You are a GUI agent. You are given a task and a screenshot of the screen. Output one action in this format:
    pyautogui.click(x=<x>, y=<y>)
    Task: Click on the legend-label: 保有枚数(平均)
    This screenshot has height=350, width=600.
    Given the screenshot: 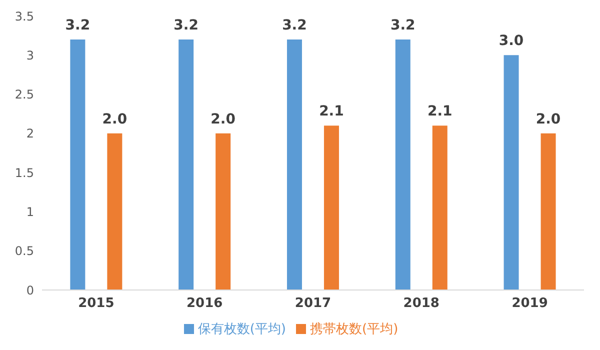 What is the action you would take?
    pyautogui.click(x=242, y=329)
    